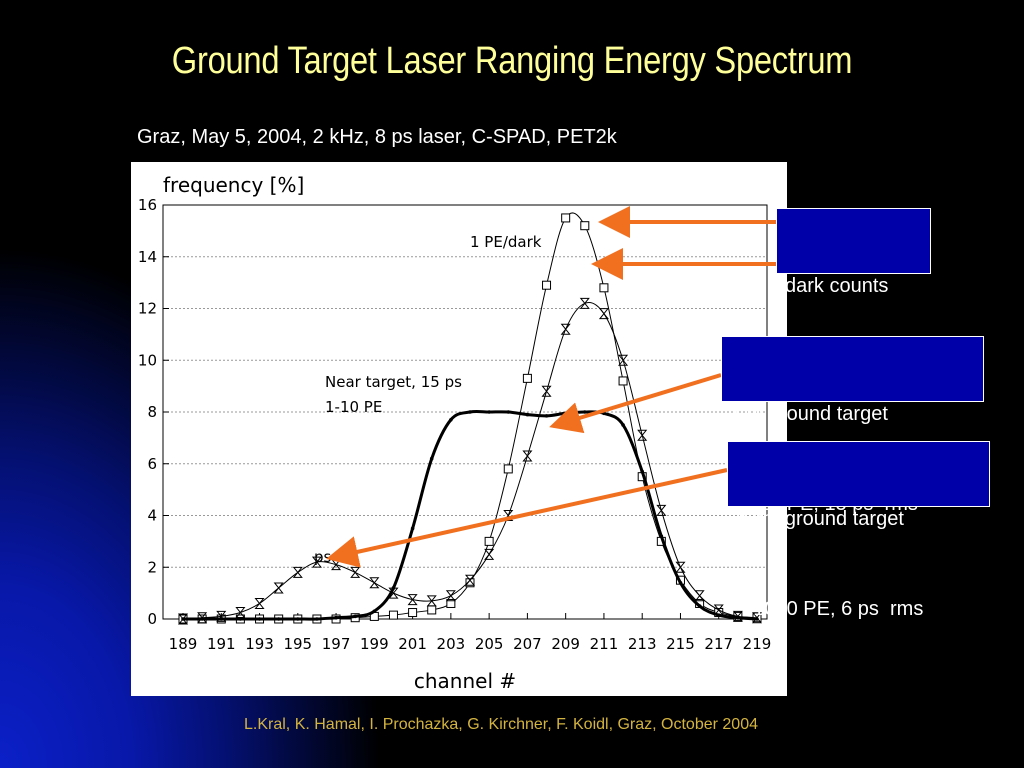  Describe the element at coordinates (147, 257) in the screenshot. I see `y-tick-label: 14` at that location.